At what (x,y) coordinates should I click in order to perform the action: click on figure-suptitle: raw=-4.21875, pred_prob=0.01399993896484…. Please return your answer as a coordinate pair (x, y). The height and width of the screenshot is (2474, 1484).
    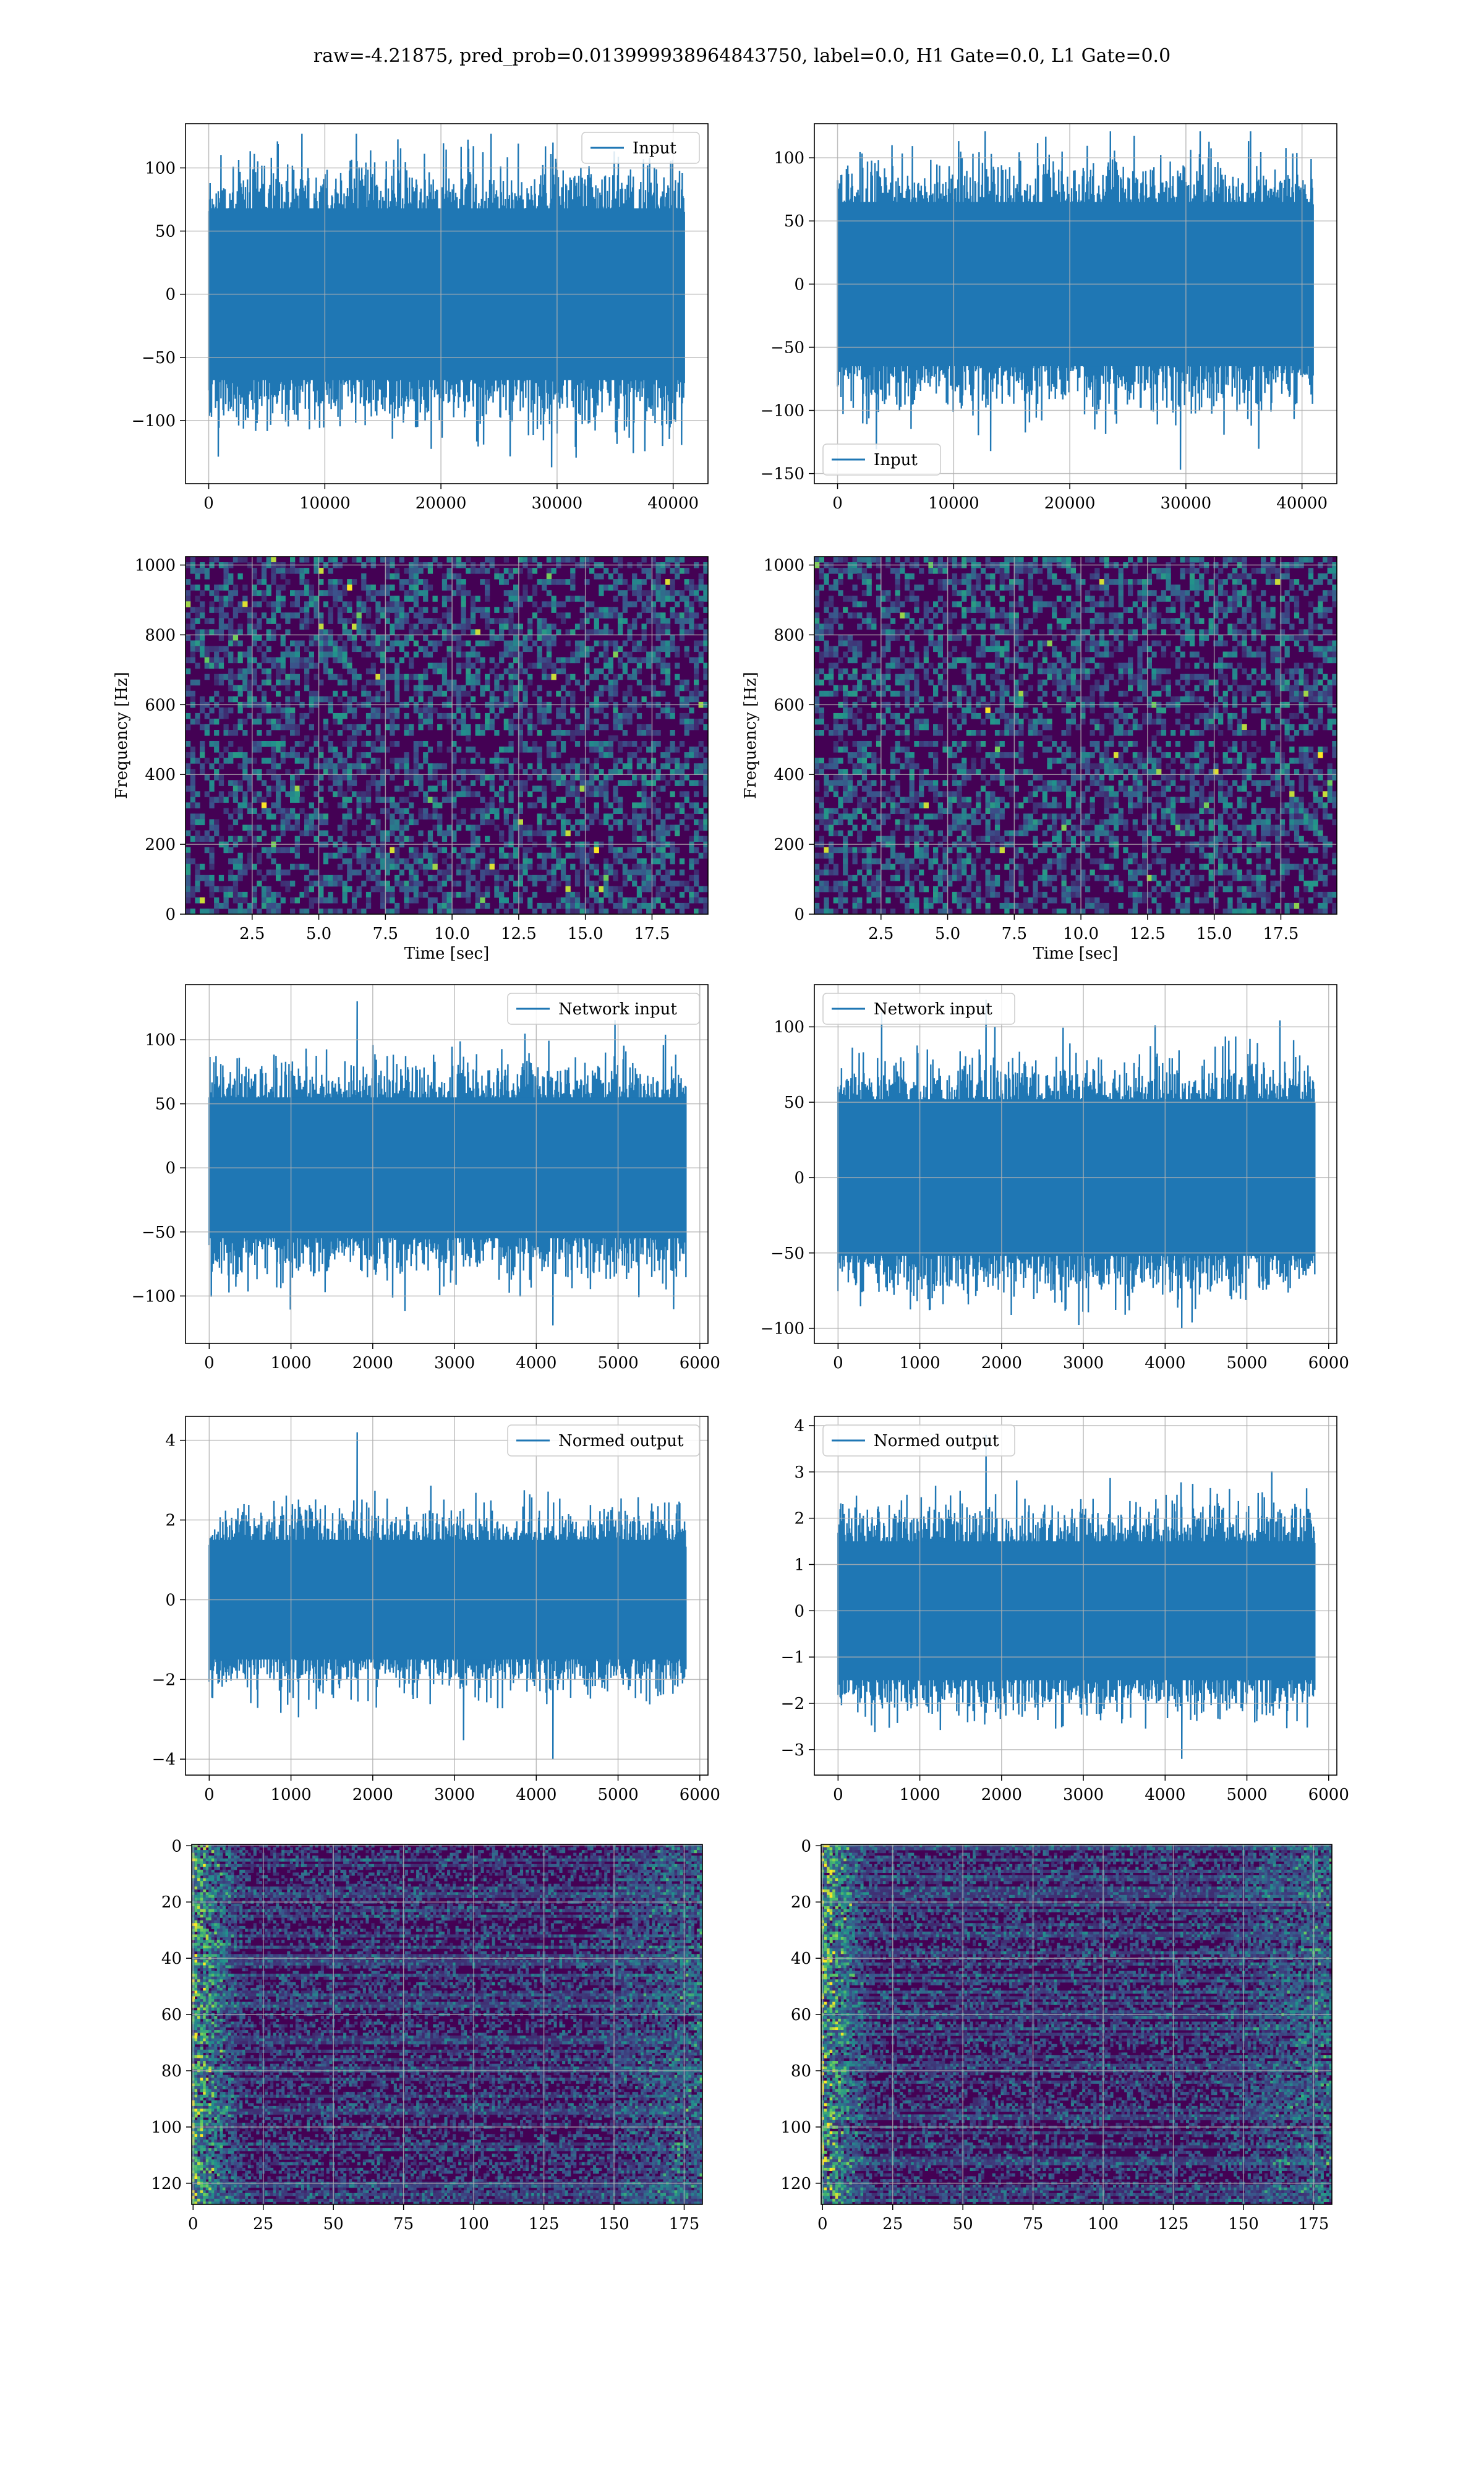
    Looking at the image, I should click on (742, 56).